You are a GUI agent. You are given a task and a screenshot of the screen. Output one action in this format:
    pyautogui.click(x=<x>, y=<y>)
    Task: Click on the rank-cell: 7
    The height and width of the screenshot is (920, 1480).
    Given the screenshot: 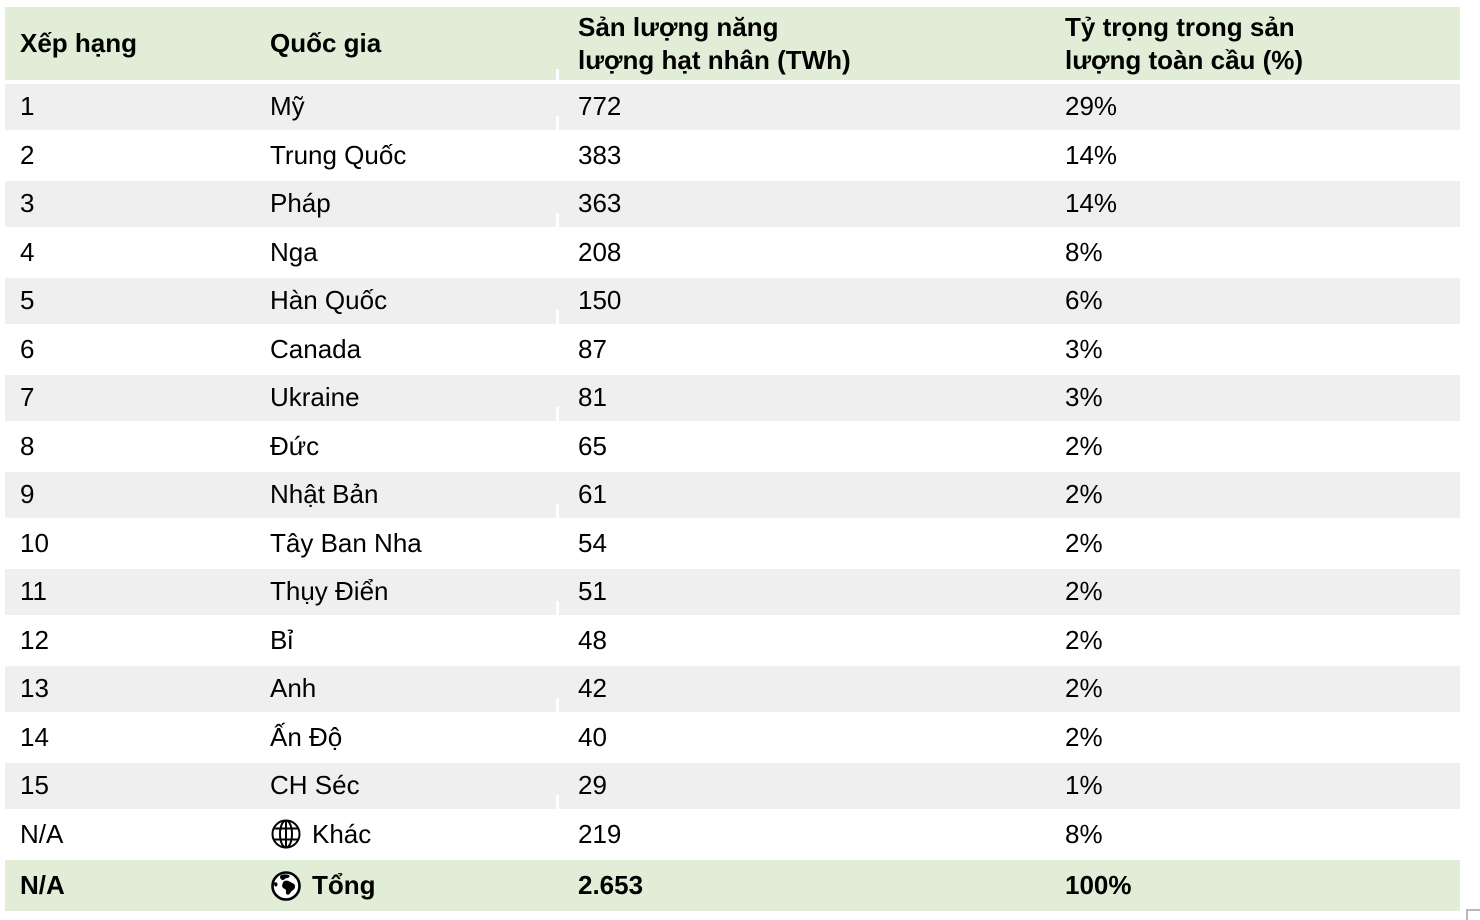 What is the action you would take?
    pyautogui.click(x=27, y=397)
    